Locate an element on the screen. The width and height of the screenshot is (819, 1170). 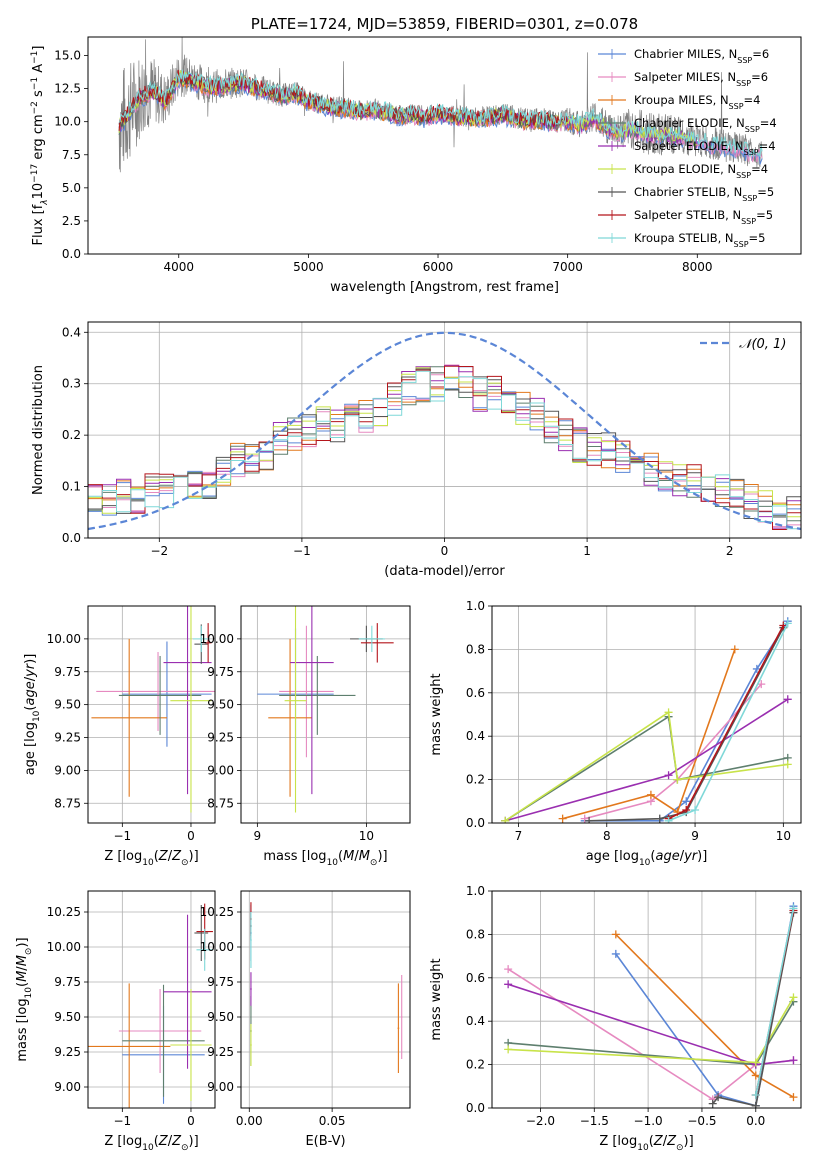
residual-histogram is located at coordinates (444, 447).